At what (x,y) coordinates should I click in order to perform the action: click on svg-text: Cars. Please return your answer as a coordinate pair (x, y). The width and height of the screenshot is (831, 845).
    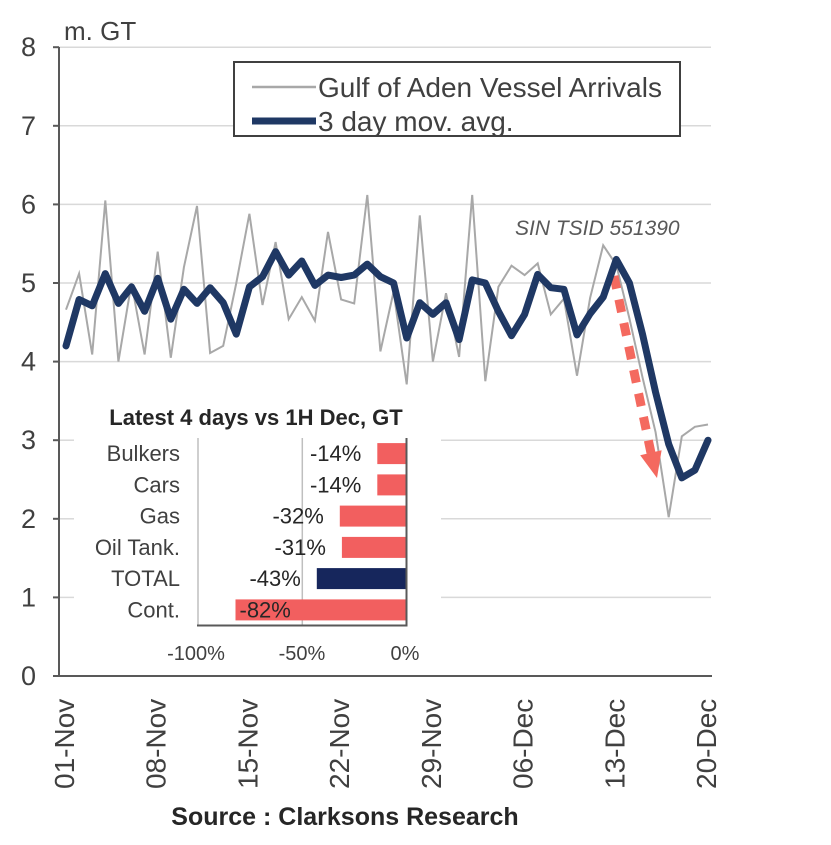
    Looking at the image, I should click on (157, 484).